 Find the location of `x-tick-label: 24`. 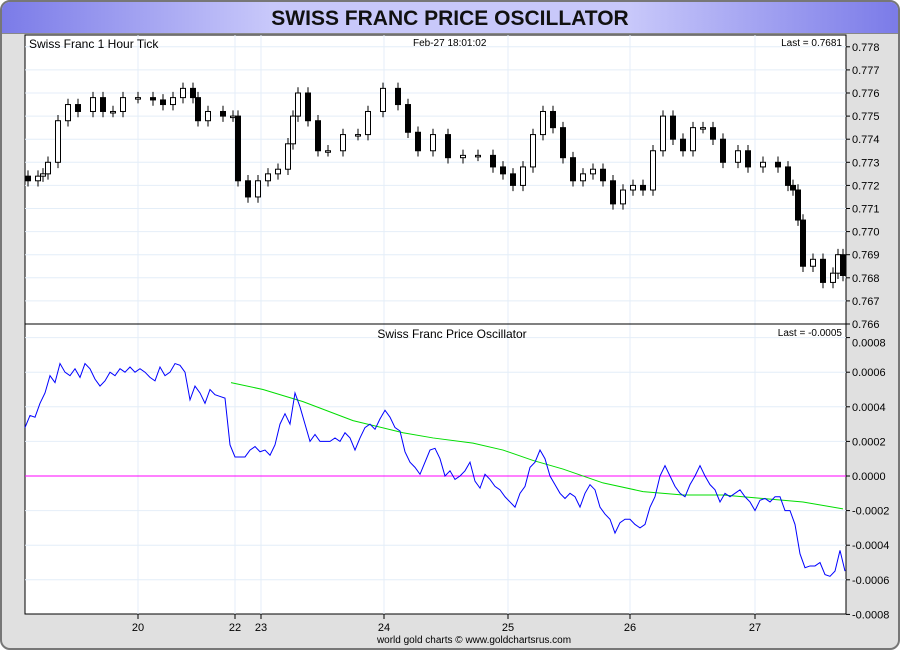

x-tick-label: 24 is located at coordinates (384, 628).